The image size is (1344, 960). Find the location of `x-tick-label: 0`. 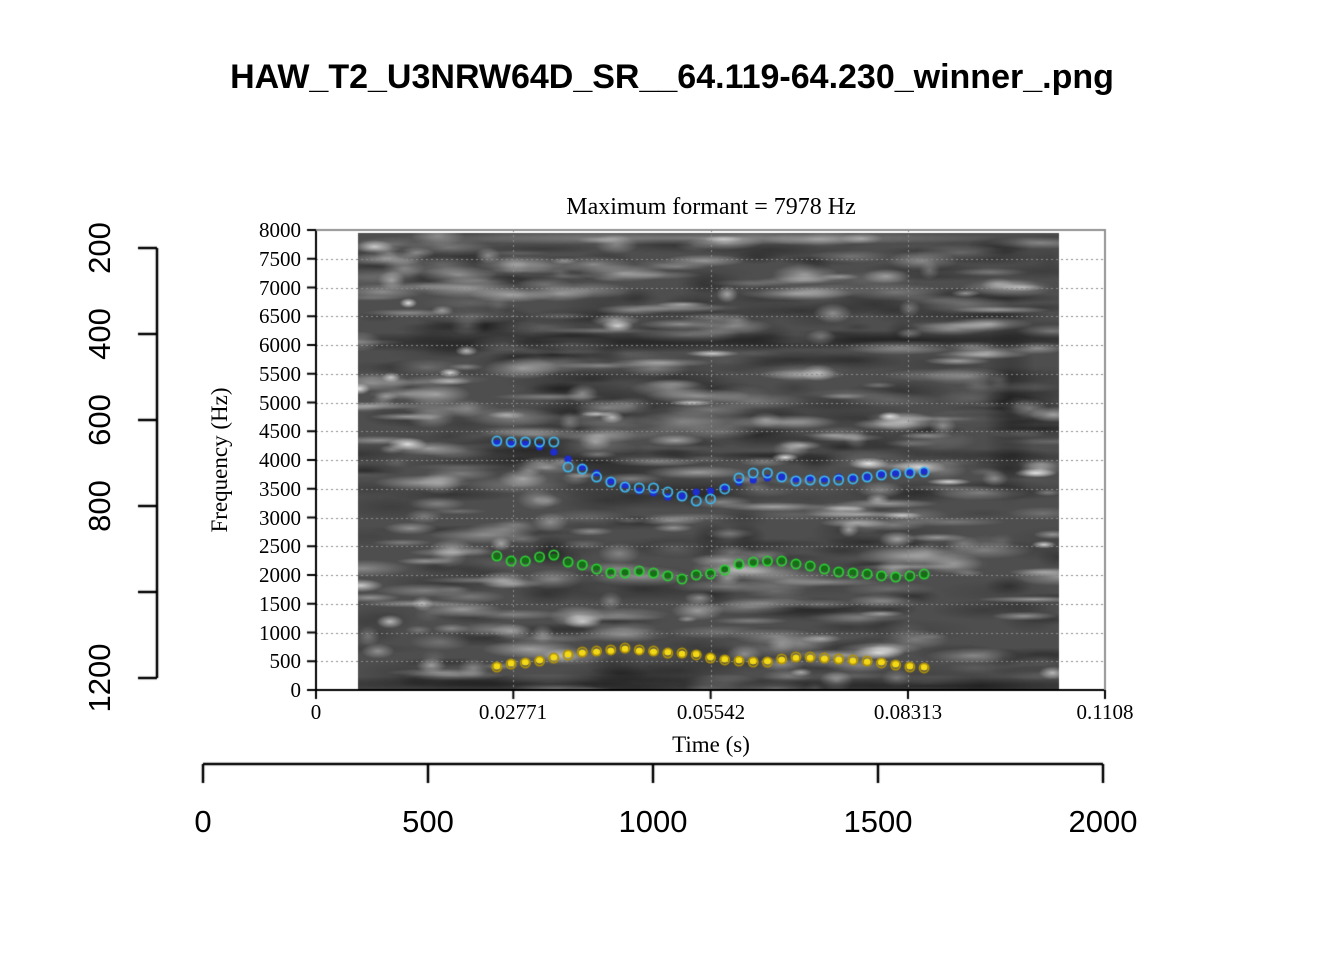

x-tick-label: 0 is located at coordinates (316, 712).